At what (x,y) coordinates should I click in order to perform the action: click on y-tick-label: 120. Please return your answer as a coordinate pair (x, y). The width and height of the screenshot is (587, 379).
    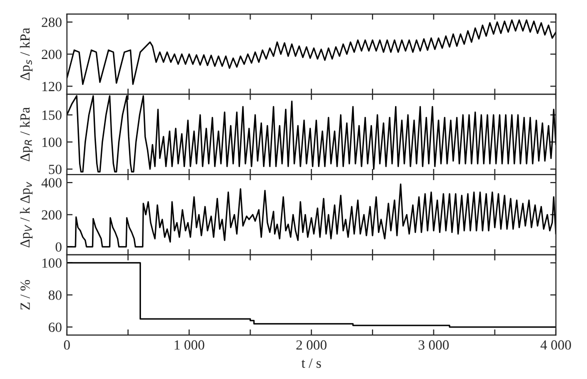
    Looking at the image, I should click on (52, 87).